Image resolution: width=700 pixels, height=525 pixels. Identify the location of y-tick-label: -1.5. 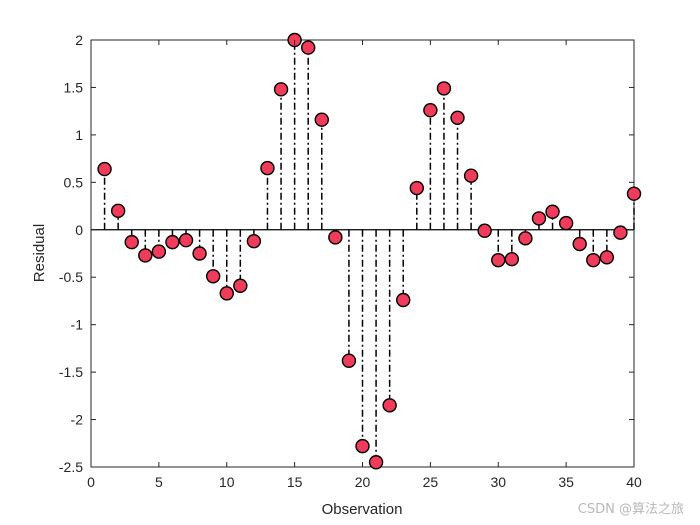
(71, 372).